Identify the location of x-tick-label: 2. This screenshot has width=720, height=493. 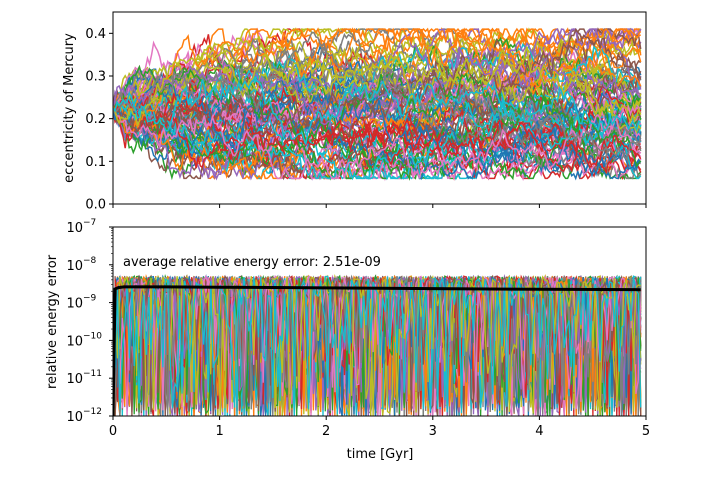
(326, 431).